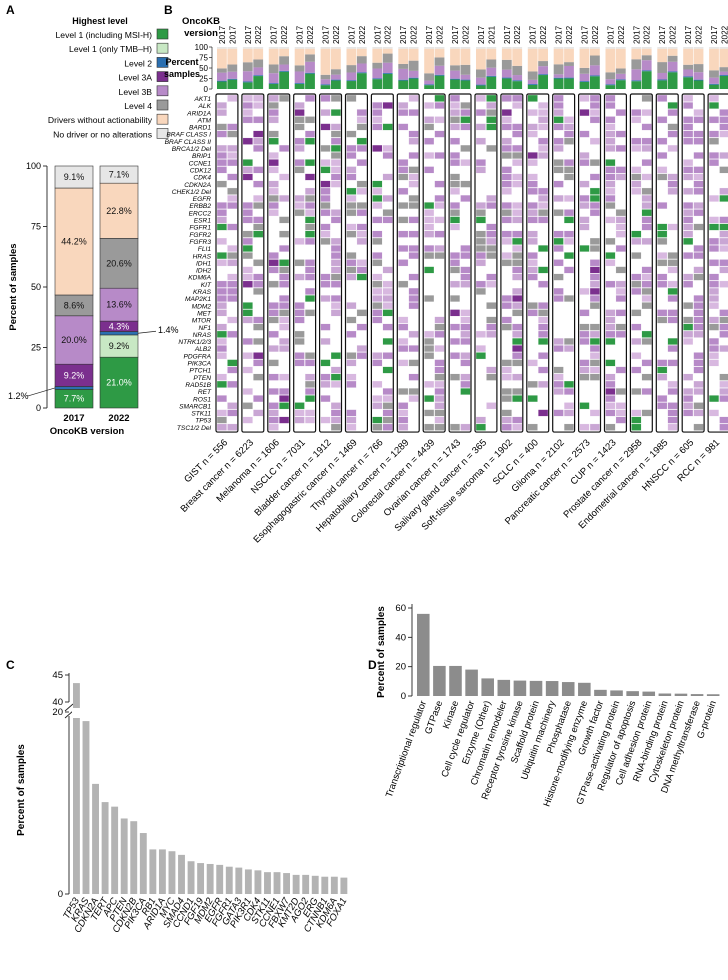  What do you see at coordinates (119, 305) in the screenshot?
I see `bar-segment-label: 13.6%` at bounding box center [119, 305].